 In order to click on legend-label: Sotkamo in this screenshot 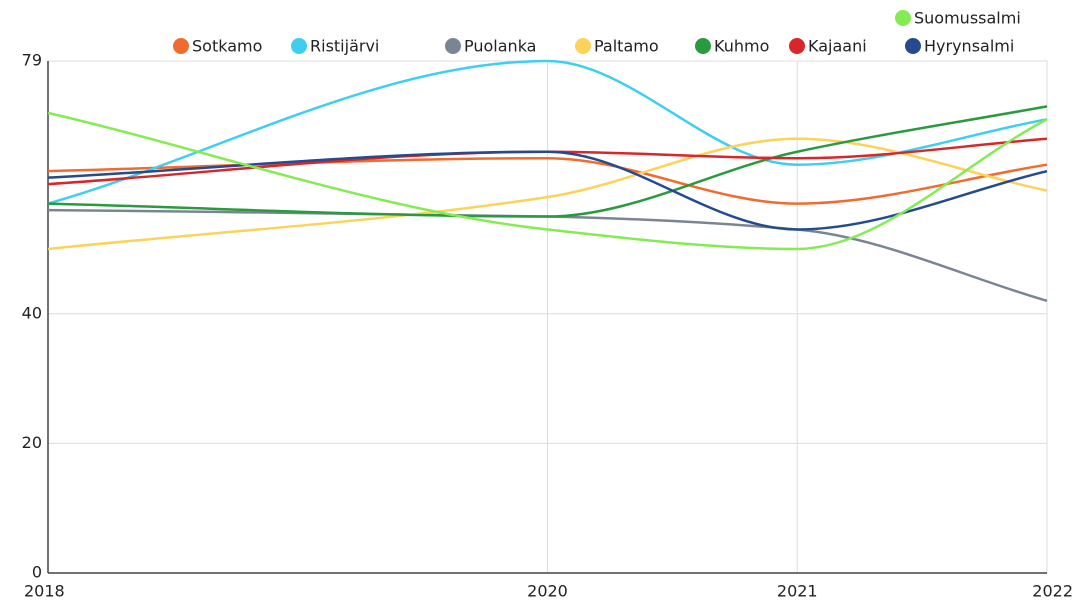, I will do `click(227, 46)`.